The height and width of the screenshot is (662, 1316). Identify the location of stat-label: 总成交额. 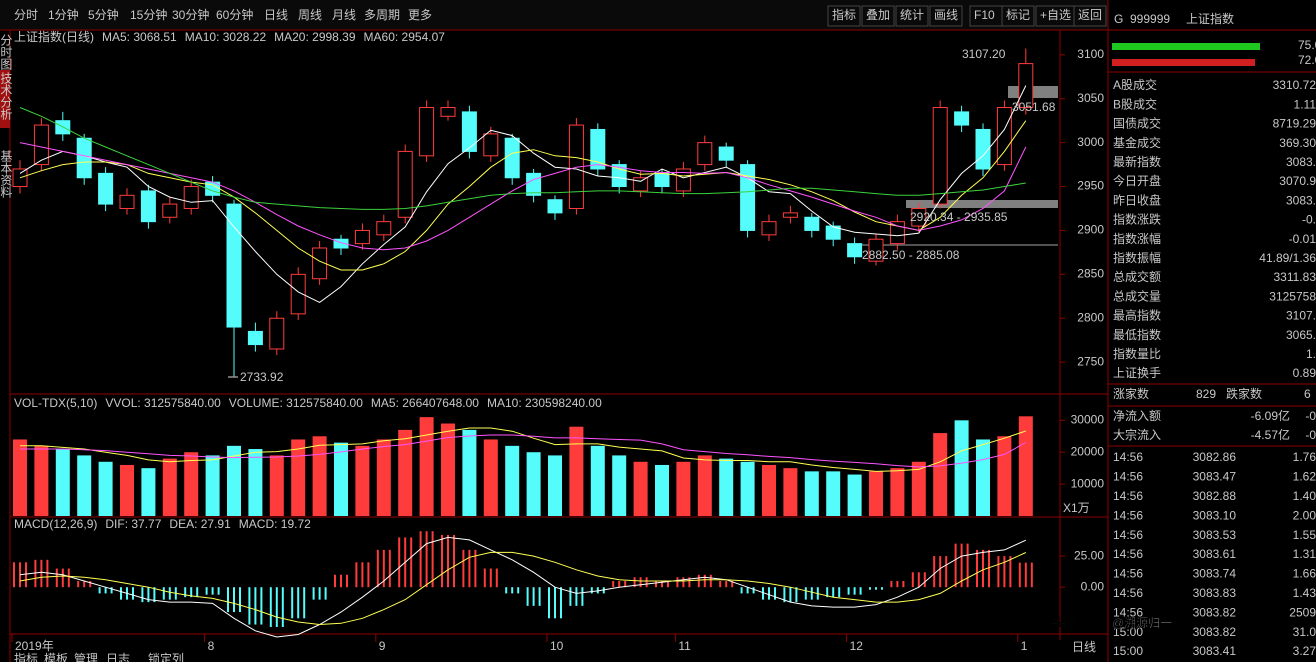
(1137, 276).